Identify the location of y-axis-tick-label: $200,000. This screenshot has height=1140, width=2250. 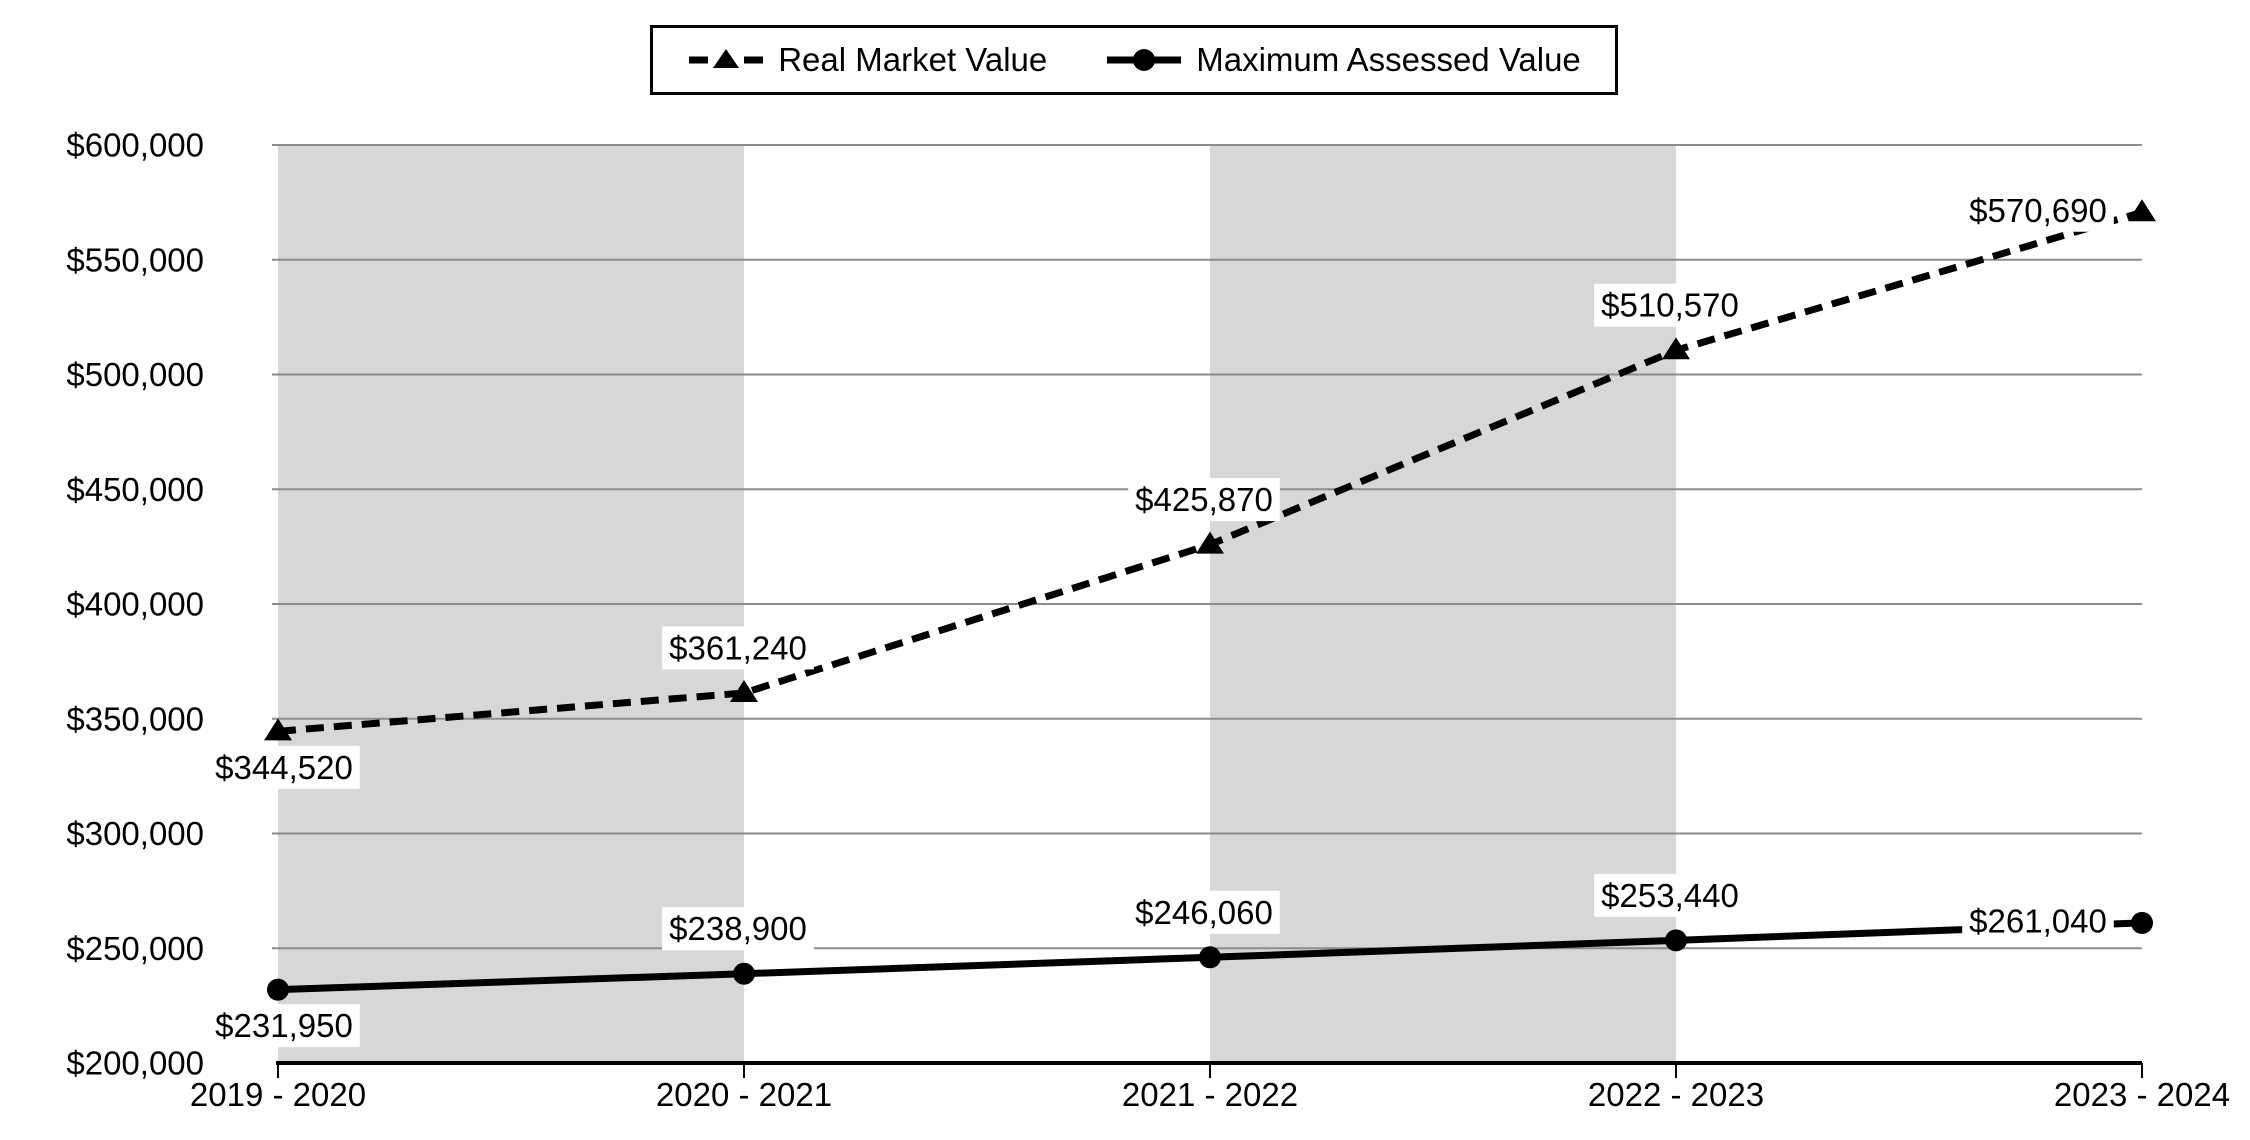
(135, 1063).